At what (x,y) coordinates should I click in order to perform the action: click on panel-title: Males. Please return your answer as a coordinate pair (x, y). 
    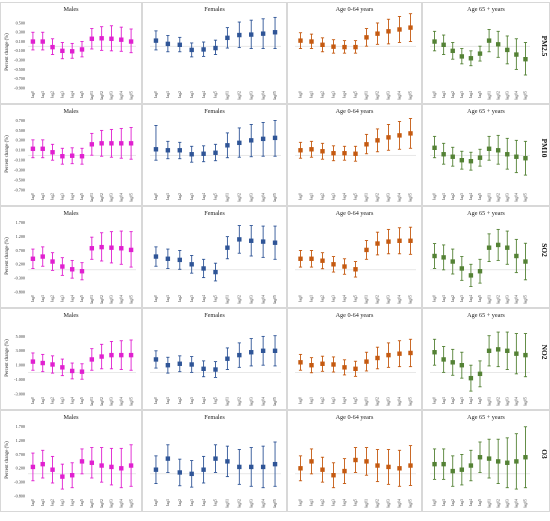
    Looking at the image, I should click on (71, 111).